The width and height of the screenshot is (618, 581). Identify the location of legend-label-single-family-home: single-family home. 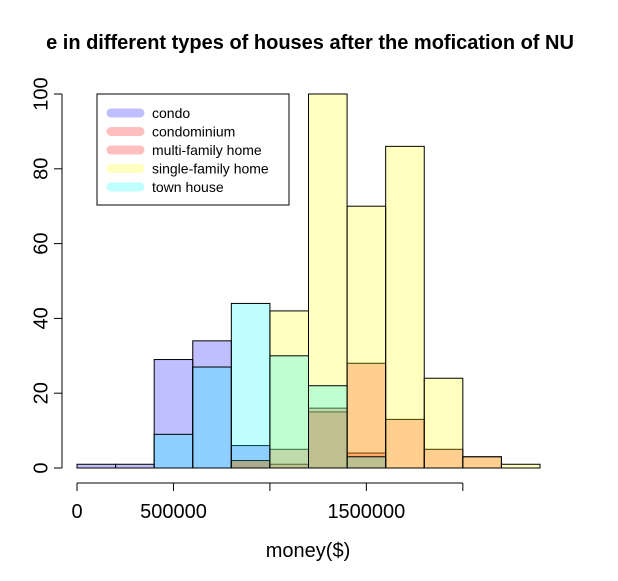
(210, 169).